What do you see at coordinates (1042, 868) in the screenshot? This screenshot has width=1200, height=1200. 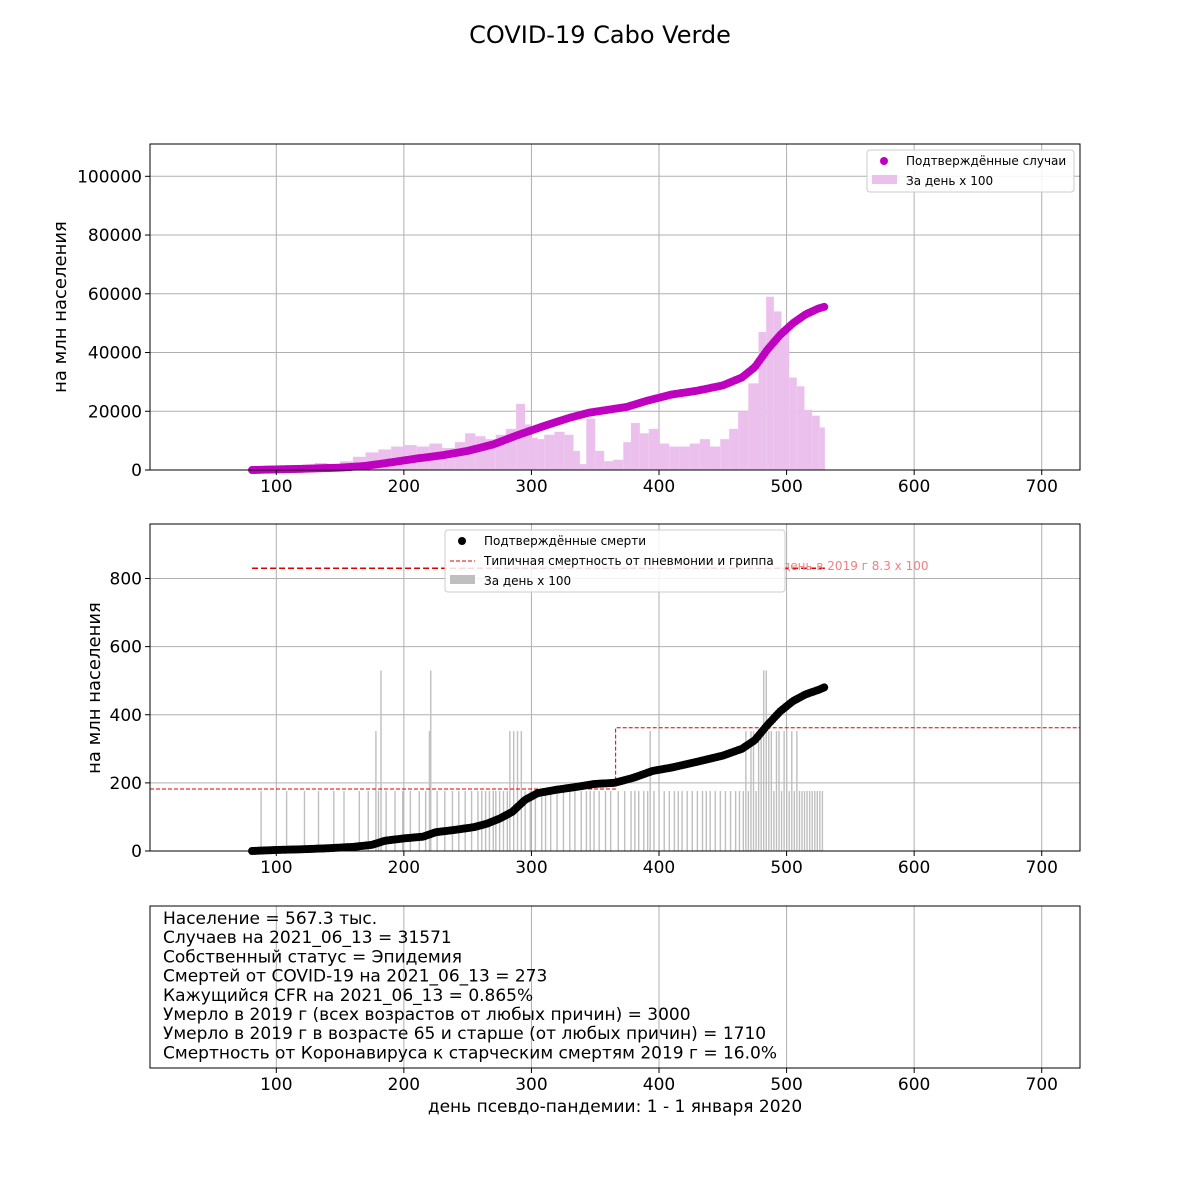 I see `deaths-xtick-label: 700` at bounding box center [1042, 868].